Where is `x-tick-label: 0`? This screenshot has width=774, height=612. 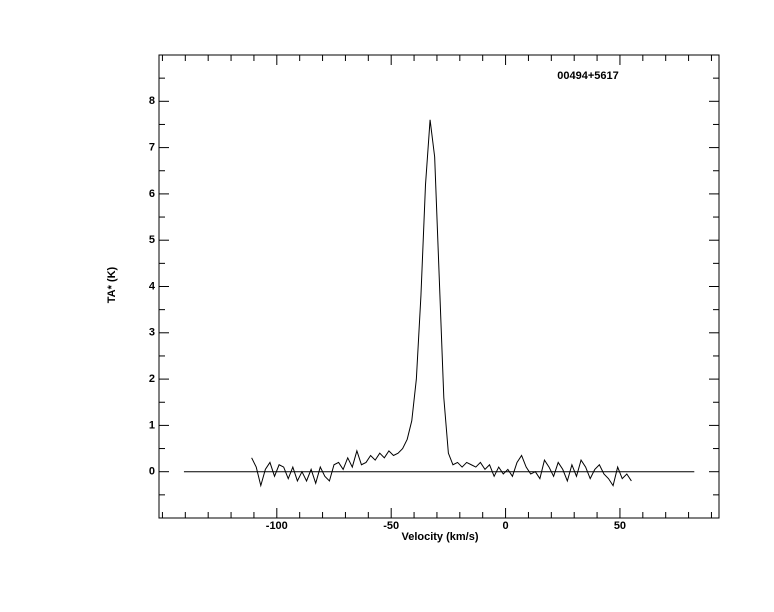
x-tick-label: 0 is located at coordinates (506, 526).